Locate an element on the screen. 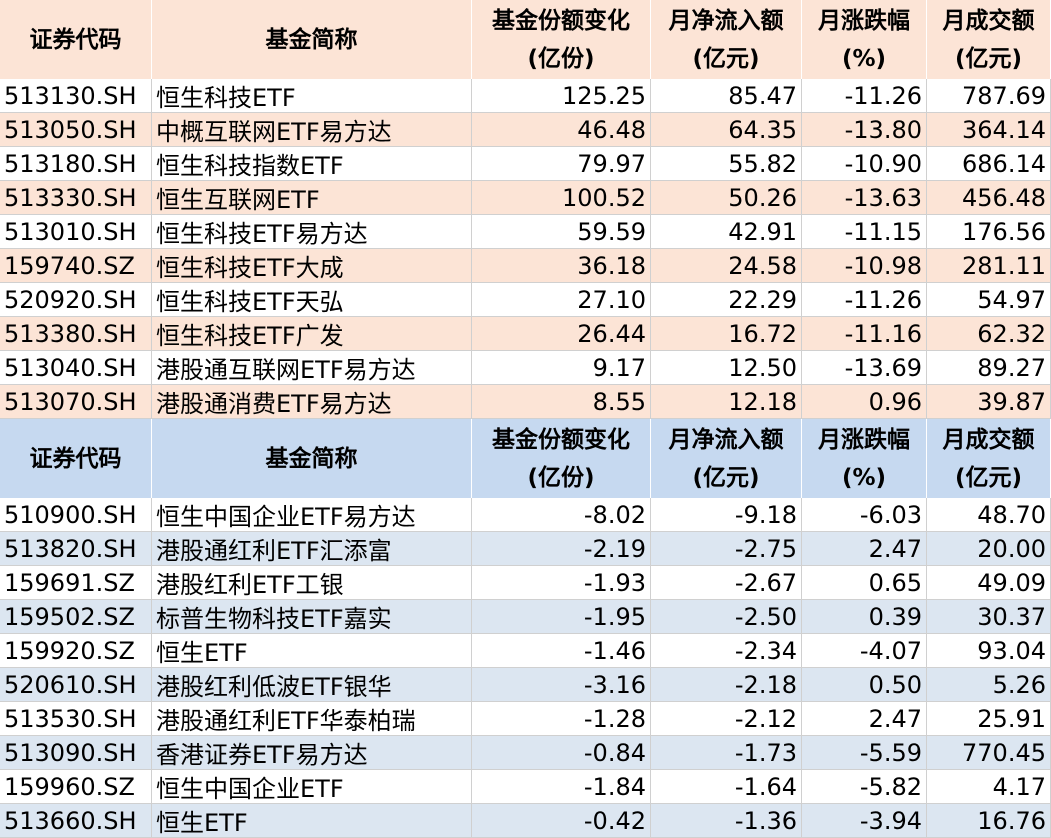  value-cell: -2.50 is located at coordinates (726, 617).